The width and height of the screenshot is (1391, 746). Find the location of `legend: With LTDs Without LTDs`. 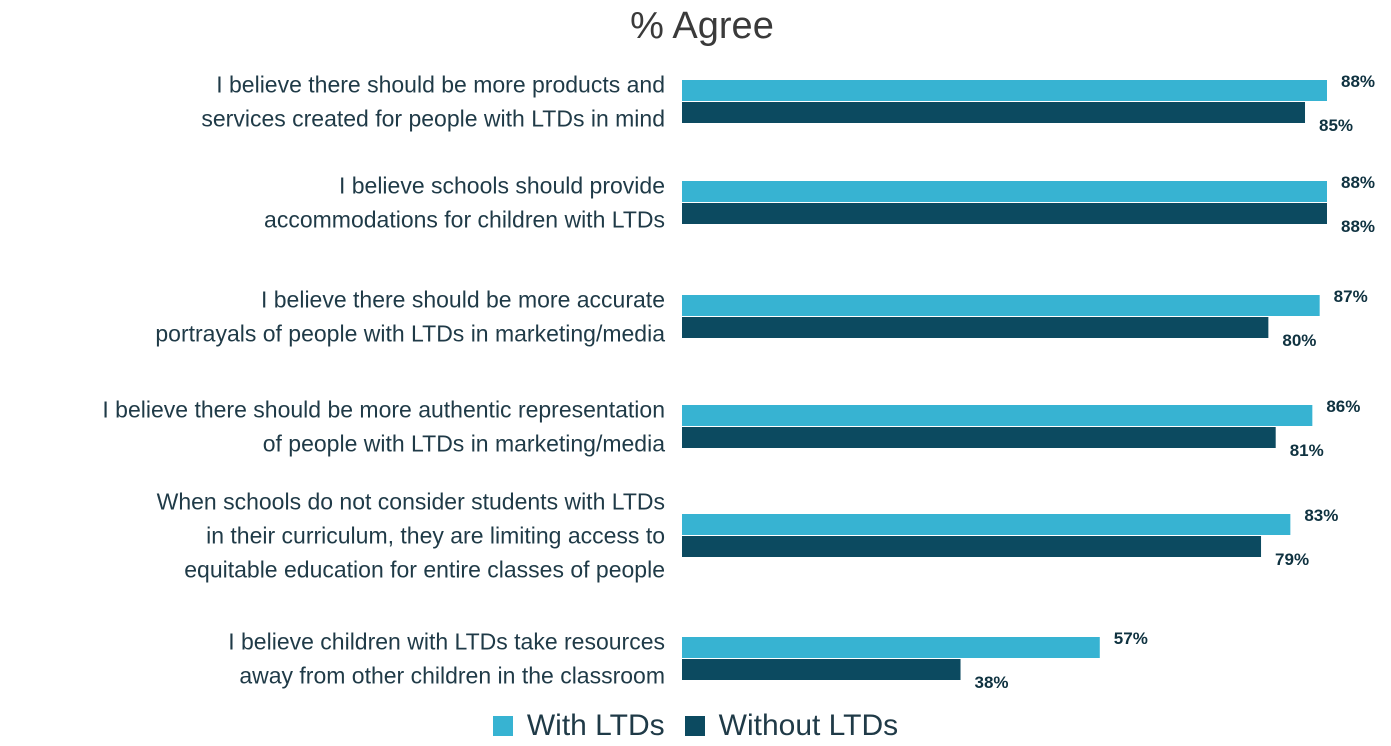

legend: With LTDs Without LTDs is located at coordinates (695, 726).